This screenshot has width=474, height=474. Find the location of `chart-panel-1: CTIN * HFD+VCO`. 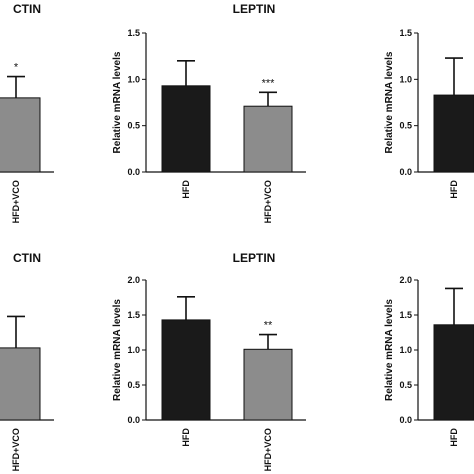

chart-panel-1: CTIN * HFD+VCO is located at coordinates (27, 112).